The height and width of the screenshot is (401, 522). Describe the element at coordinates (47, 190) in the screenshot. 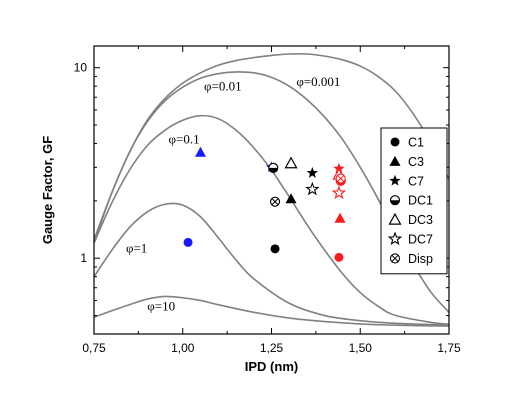

I see `y-axis-title: Gauge Factor, GF` at that location.